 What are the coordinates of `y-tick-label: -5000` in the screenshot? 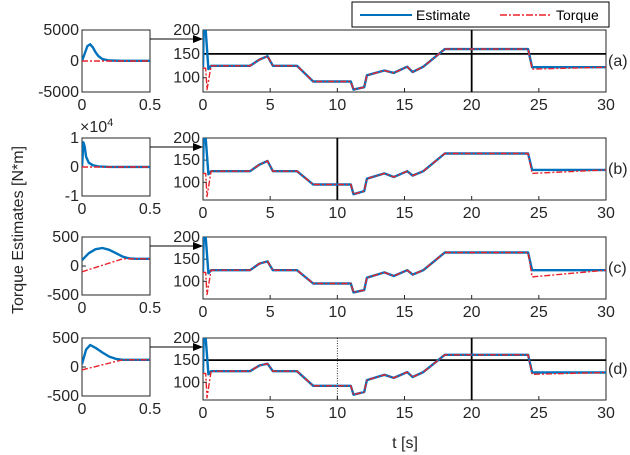 It's located at (58, 92).